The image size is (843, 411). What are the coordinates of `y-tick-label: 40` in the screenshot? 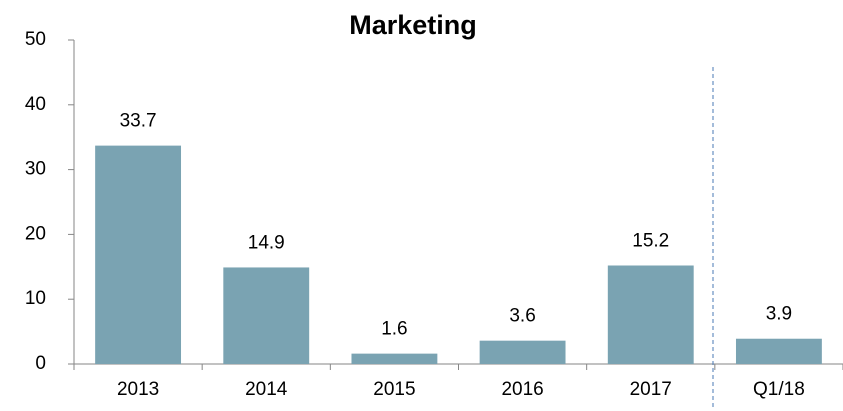 It's located at (35, 104).